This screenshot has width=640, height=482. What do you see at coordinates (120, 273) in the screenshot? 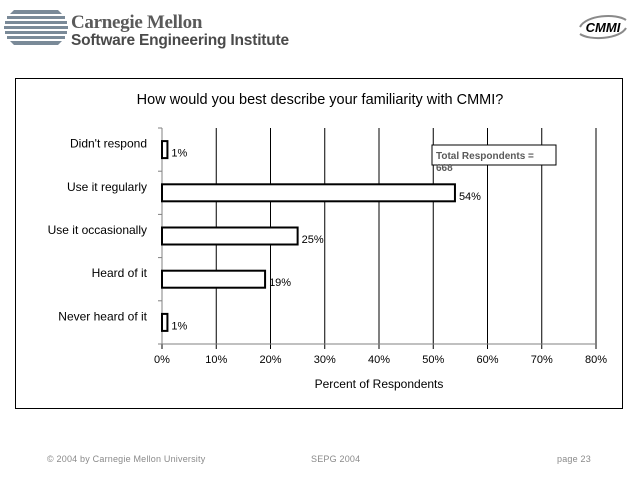
I see `category-label: Heard of it` at bounding box center [120, 273].